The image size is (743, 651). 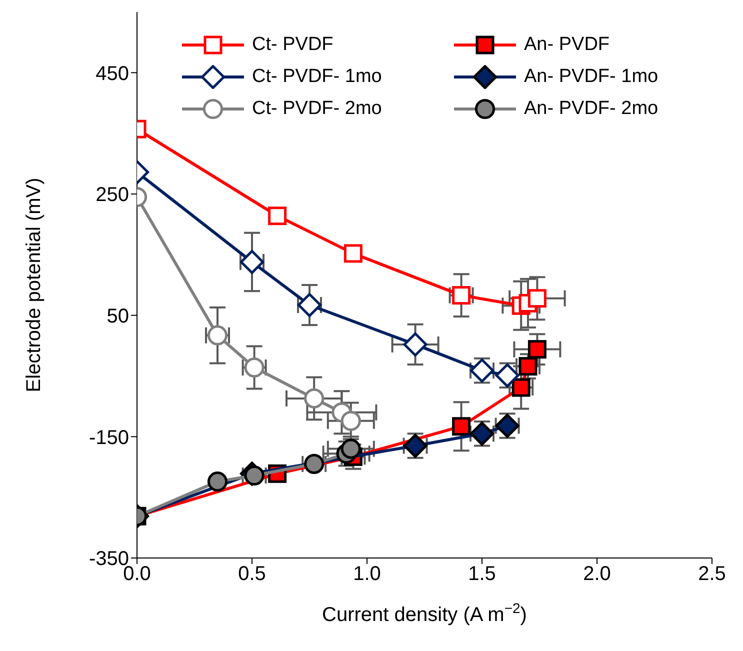 What do you see at coordinates (482, 574) in the screenshot?
I see `x-tick-label: 1.5` at bounding box center [482, 574].